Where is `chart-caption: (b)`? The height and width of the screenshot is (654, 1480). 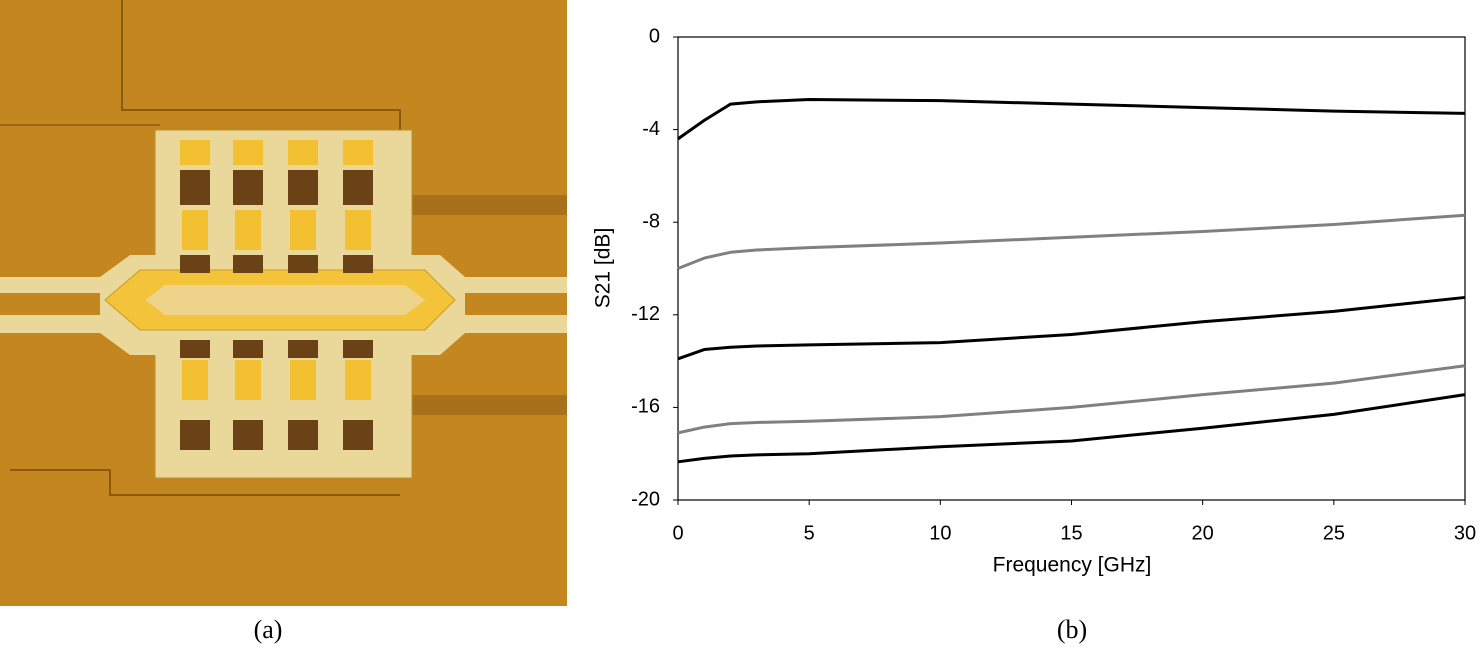
chart-caption: (b) is located at coordinates (1072, 629).